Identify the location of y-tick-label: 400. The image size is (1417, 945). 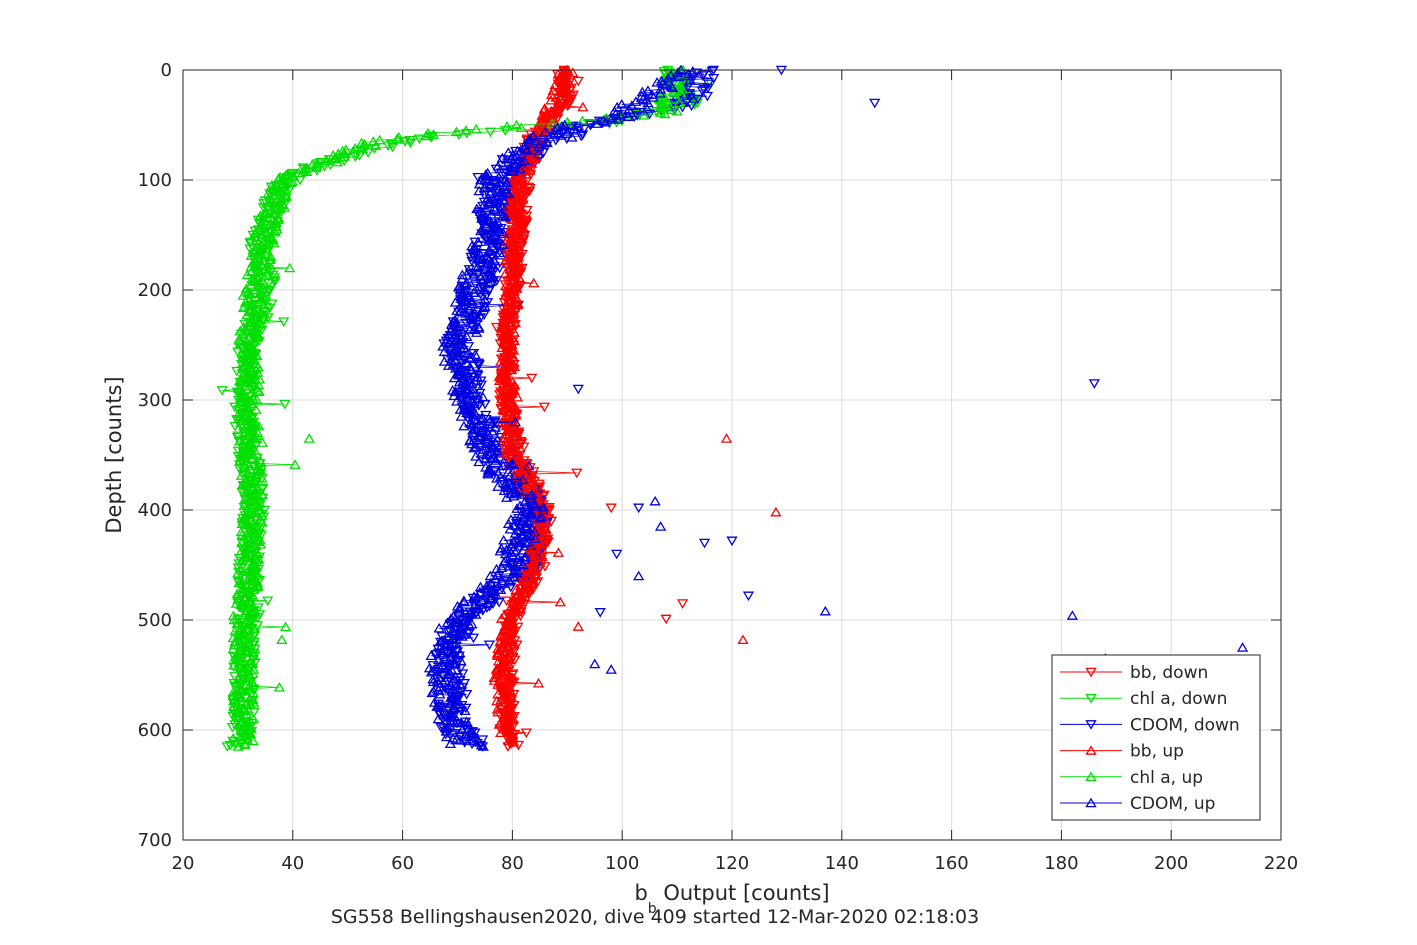
(155, 510).